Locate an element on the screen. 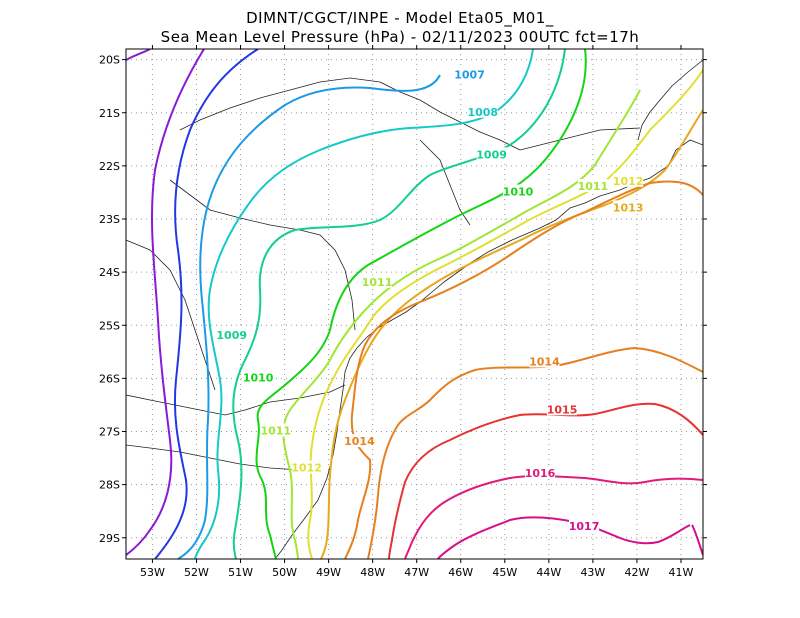  contour-1017b is located at coordinates (697, 540).